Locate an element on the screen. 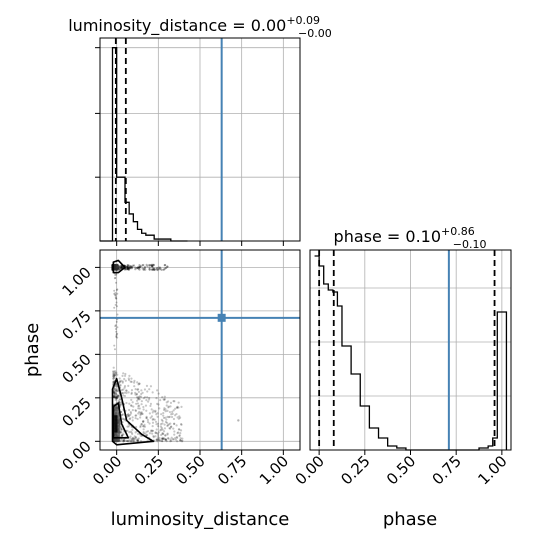 The height and width of the screenshot is (550, 550). x-axis-label-luminosity: luminosity_distance is located at coordinates (200, 519).